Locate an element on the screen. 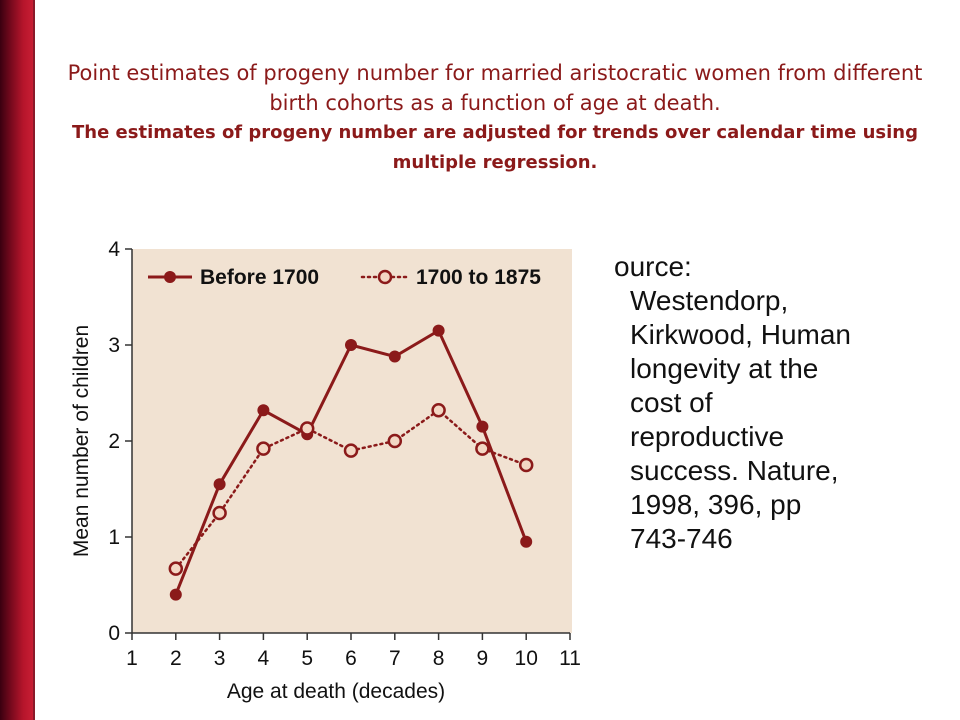  y-axis-title: Mean number of children is located at coordinates (81, 441).